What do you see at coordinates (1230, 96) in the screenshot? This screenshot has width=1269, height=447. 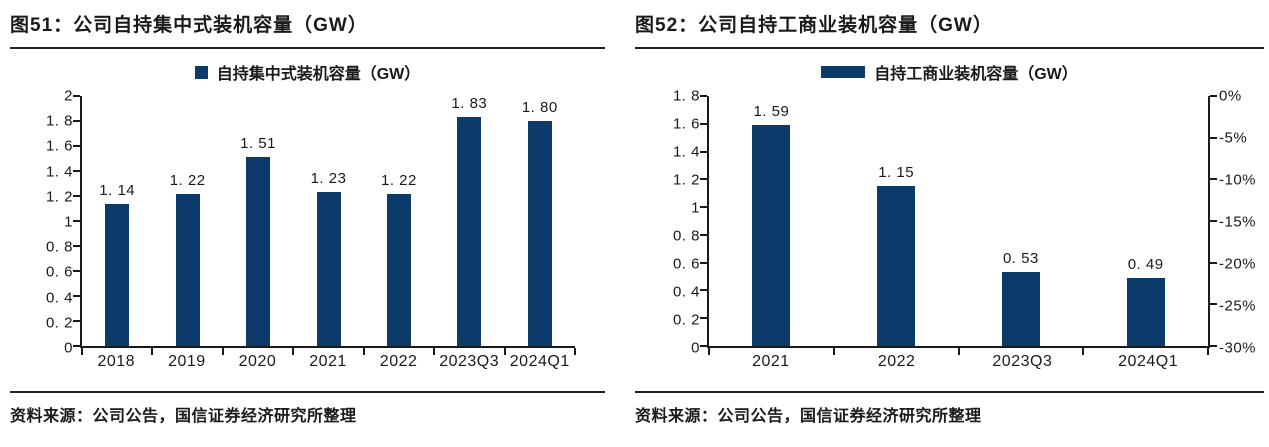 I see `secondary-y-tick-label: 0%` at bounding box center [1230, 96].